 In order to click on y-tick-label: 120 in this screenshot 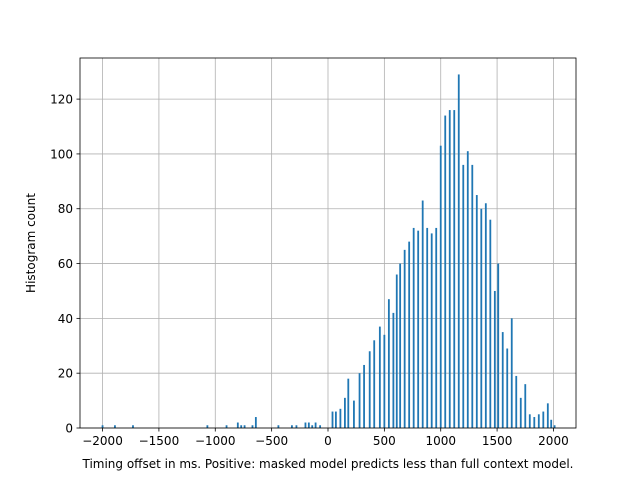, I will do `click(61, 100)`.